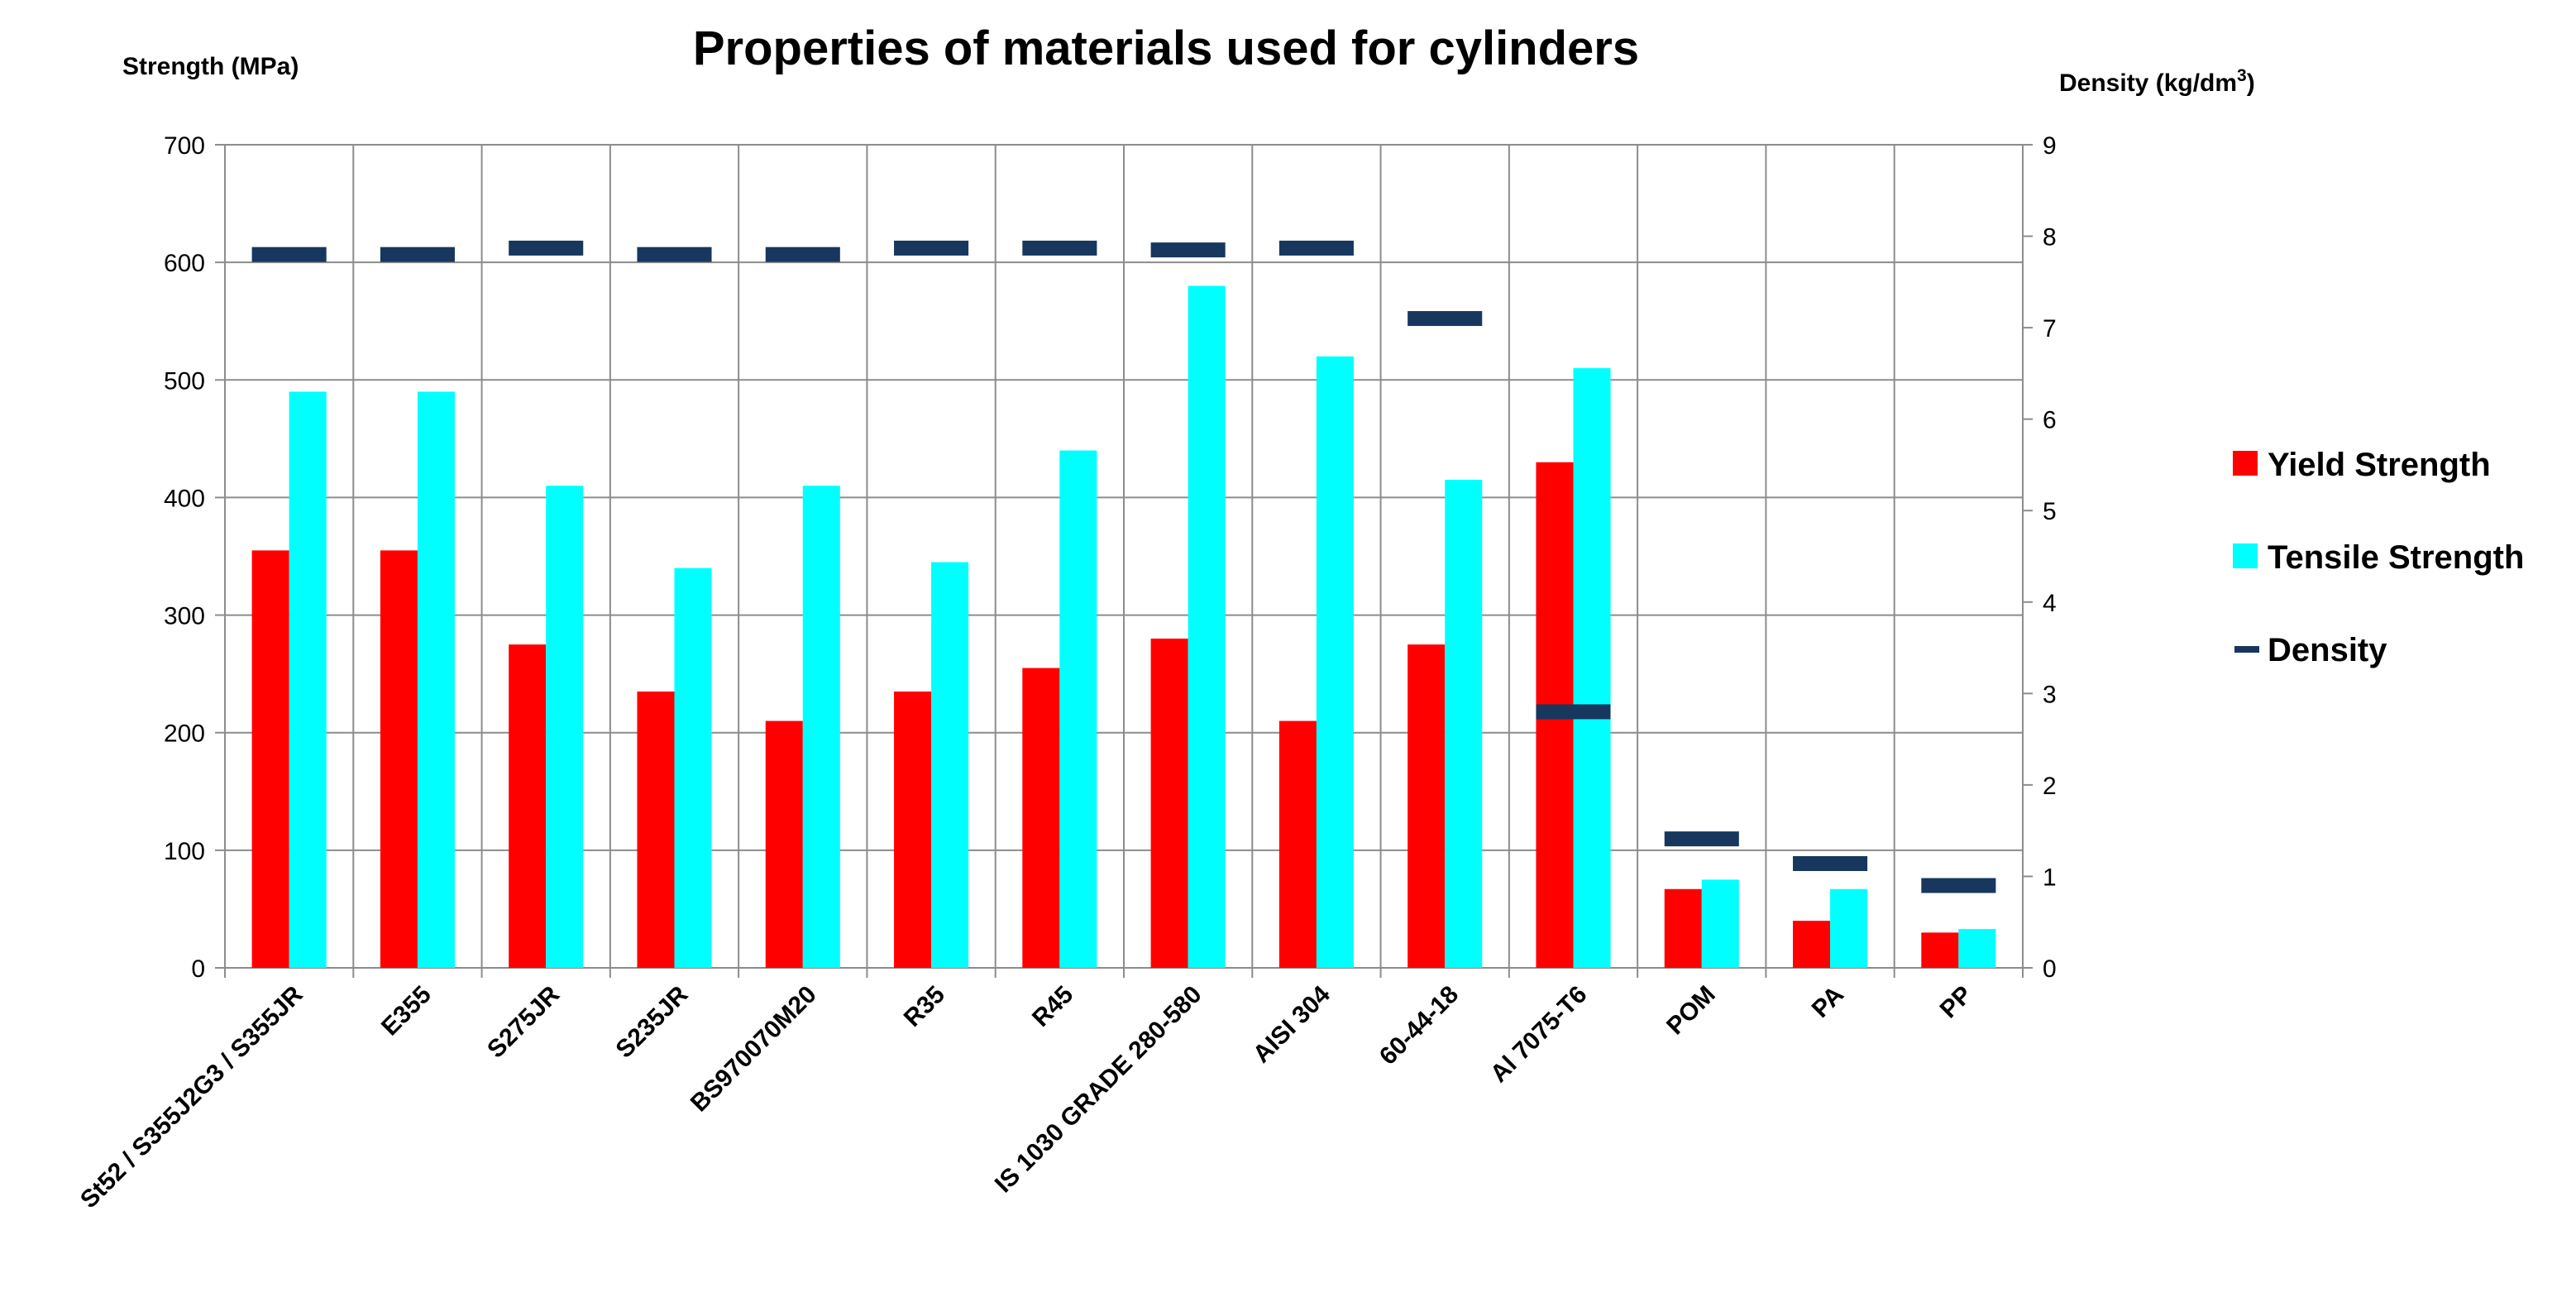 Image resolution: width=2576 pixels, height=1307 pixels. Describe the element at coordinates (184, 498) in the screenshot. I see `y-tick-label: 400` at that location.